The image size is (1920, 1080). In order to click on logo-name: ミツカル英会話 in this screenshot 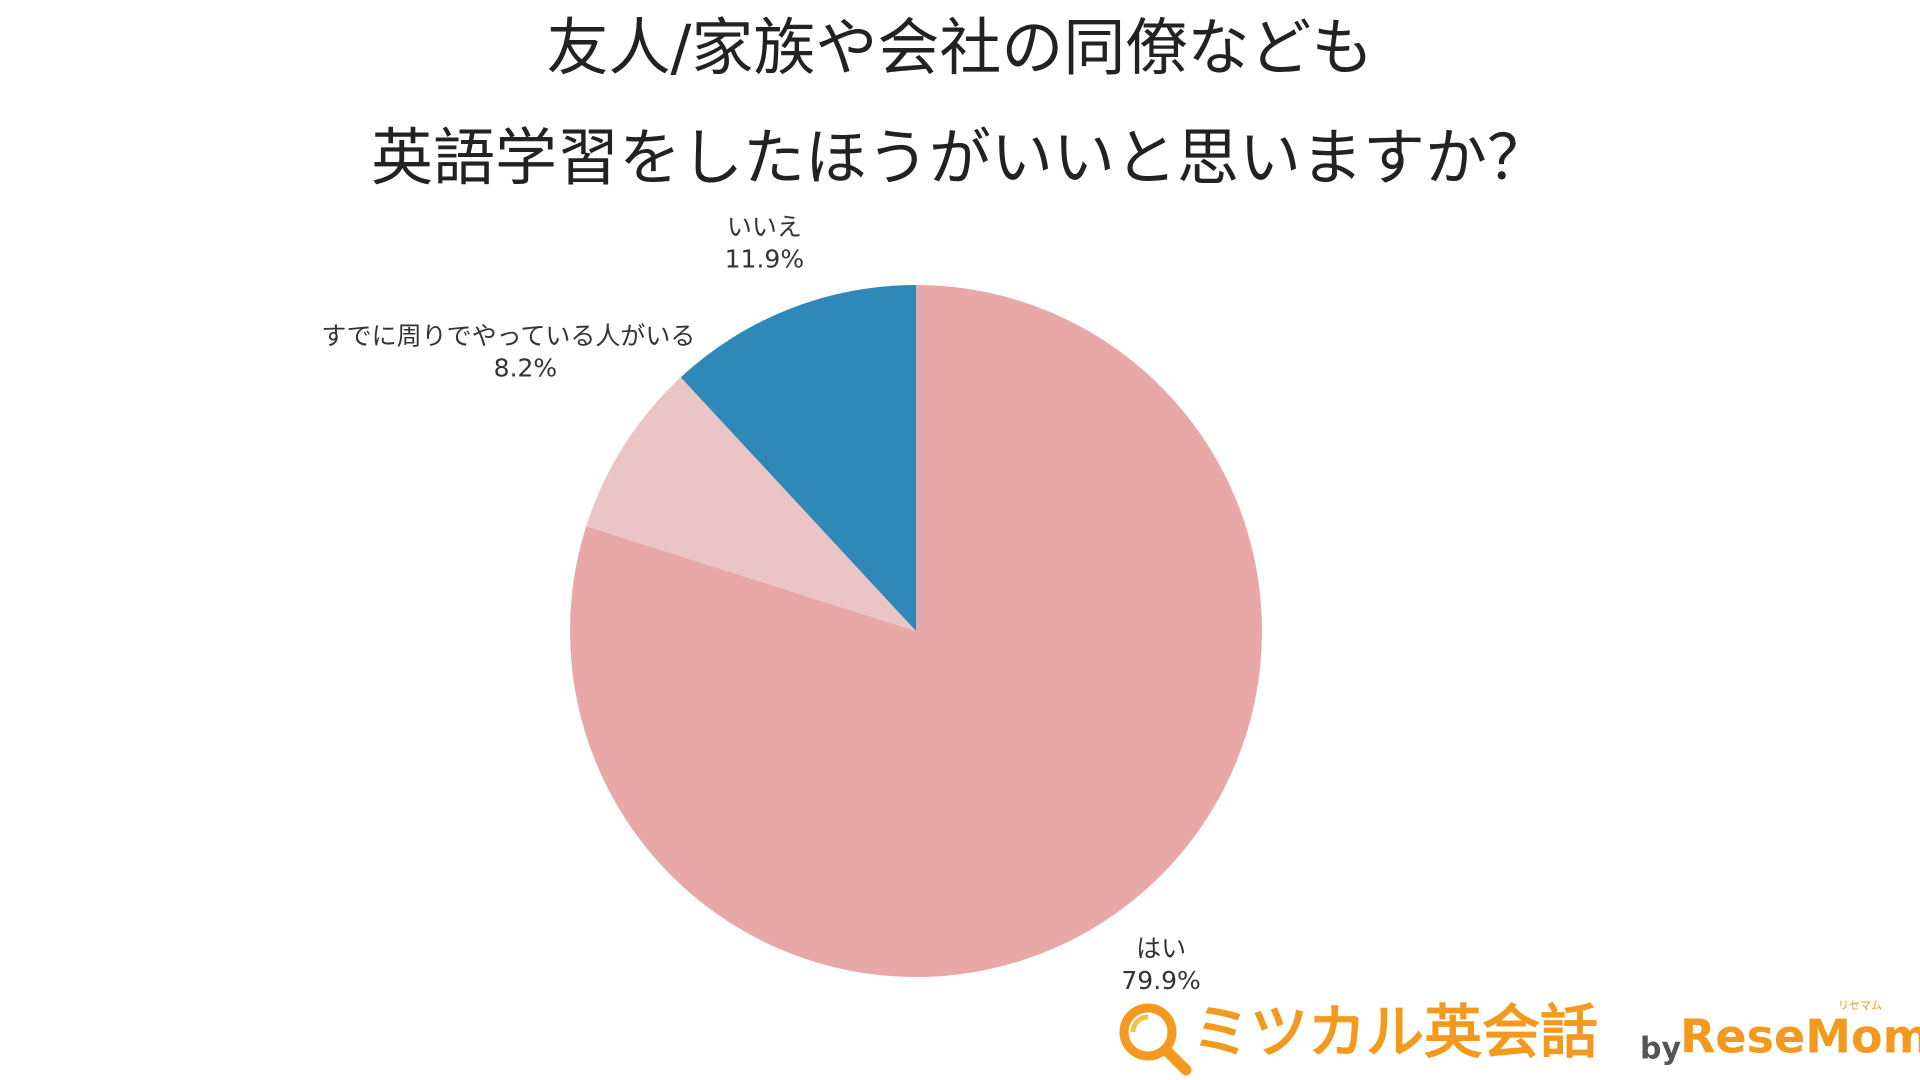, I will do `click(1395, 1032)`.